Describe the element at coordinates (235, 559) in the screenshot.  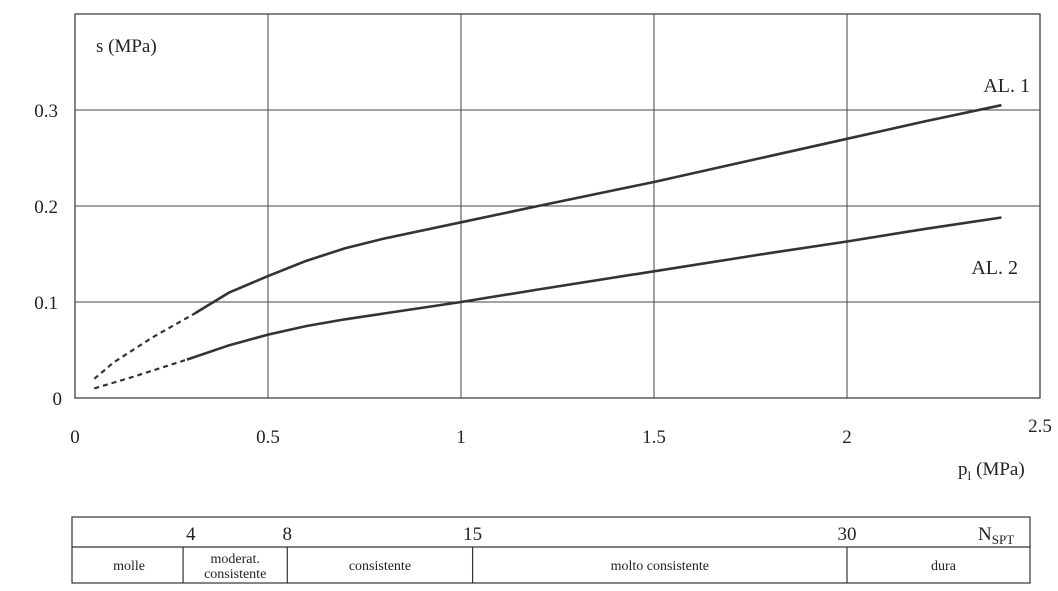
I see `consistency-band-line: moderat.` at that location.